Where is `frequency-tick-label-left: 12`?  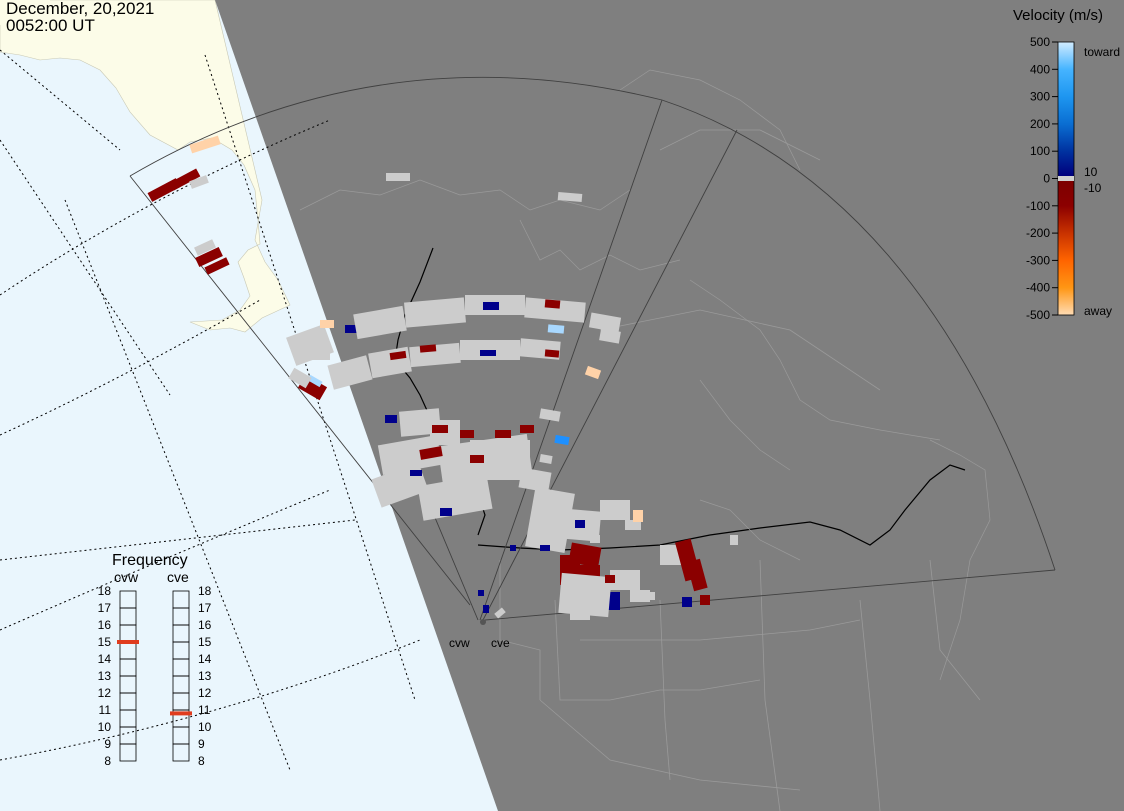
frequency-tick-label-left: 12 is located at coordinates (105, 693).